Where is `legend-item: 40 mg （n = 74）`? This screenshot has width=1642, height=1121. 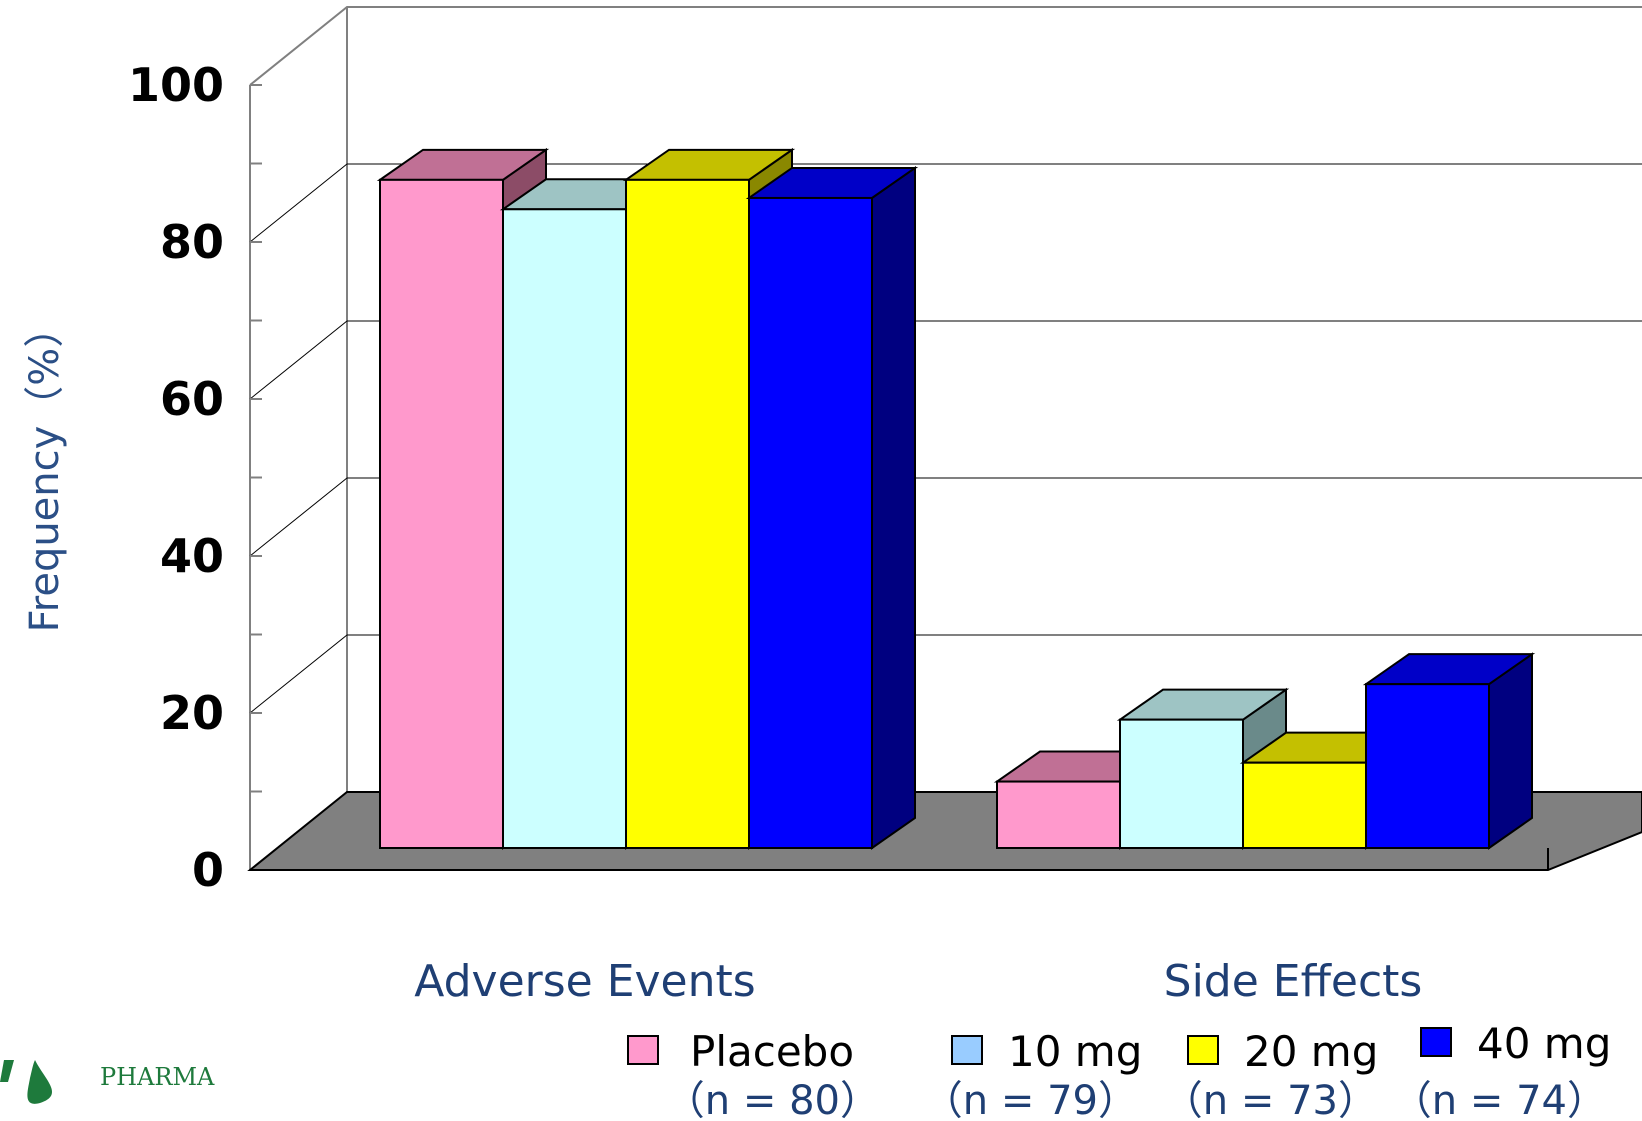 legend-item: 40 mg （n = 74） is located at coordinates (1502, 1070).